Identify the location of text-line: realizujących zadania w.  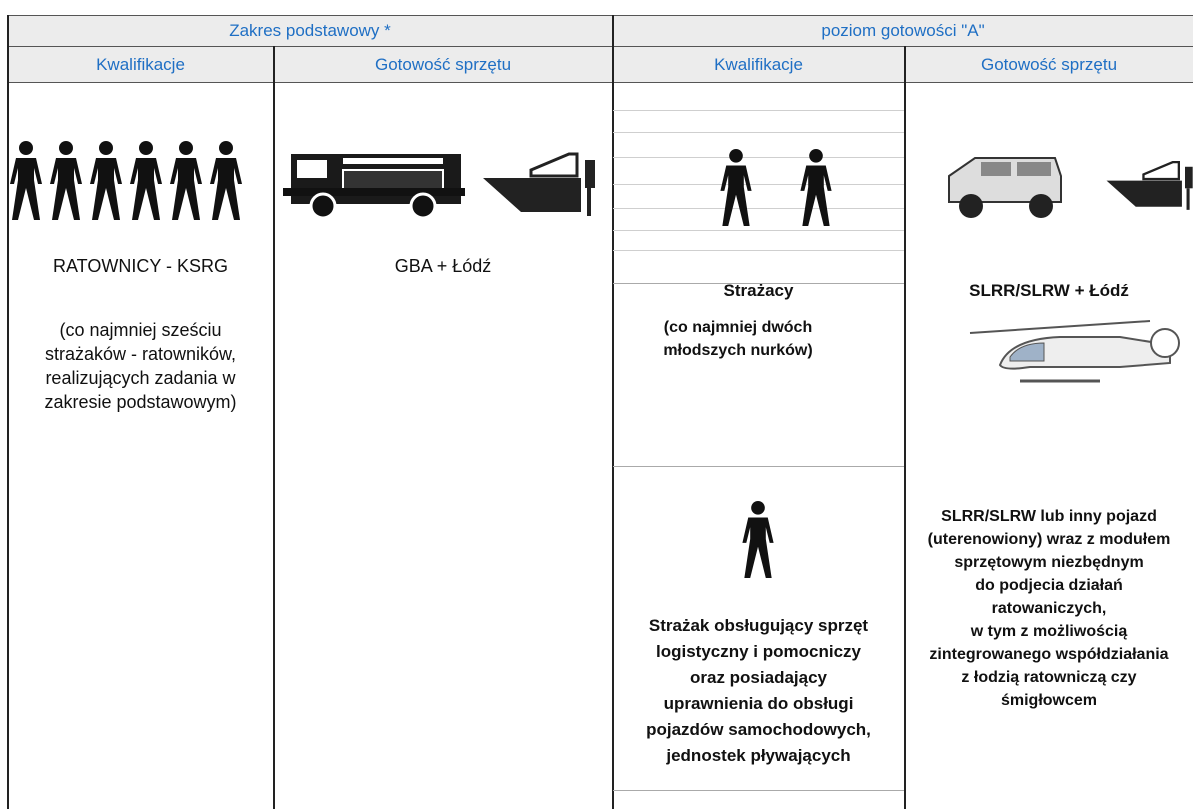
(140, 378).